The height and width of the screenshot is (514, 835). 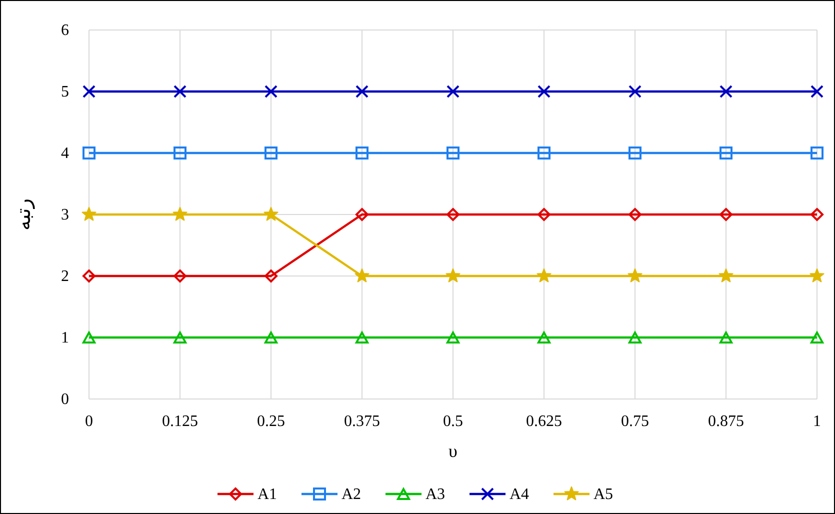 I want to click on legend-label: A1, so click(x=268, y=494).